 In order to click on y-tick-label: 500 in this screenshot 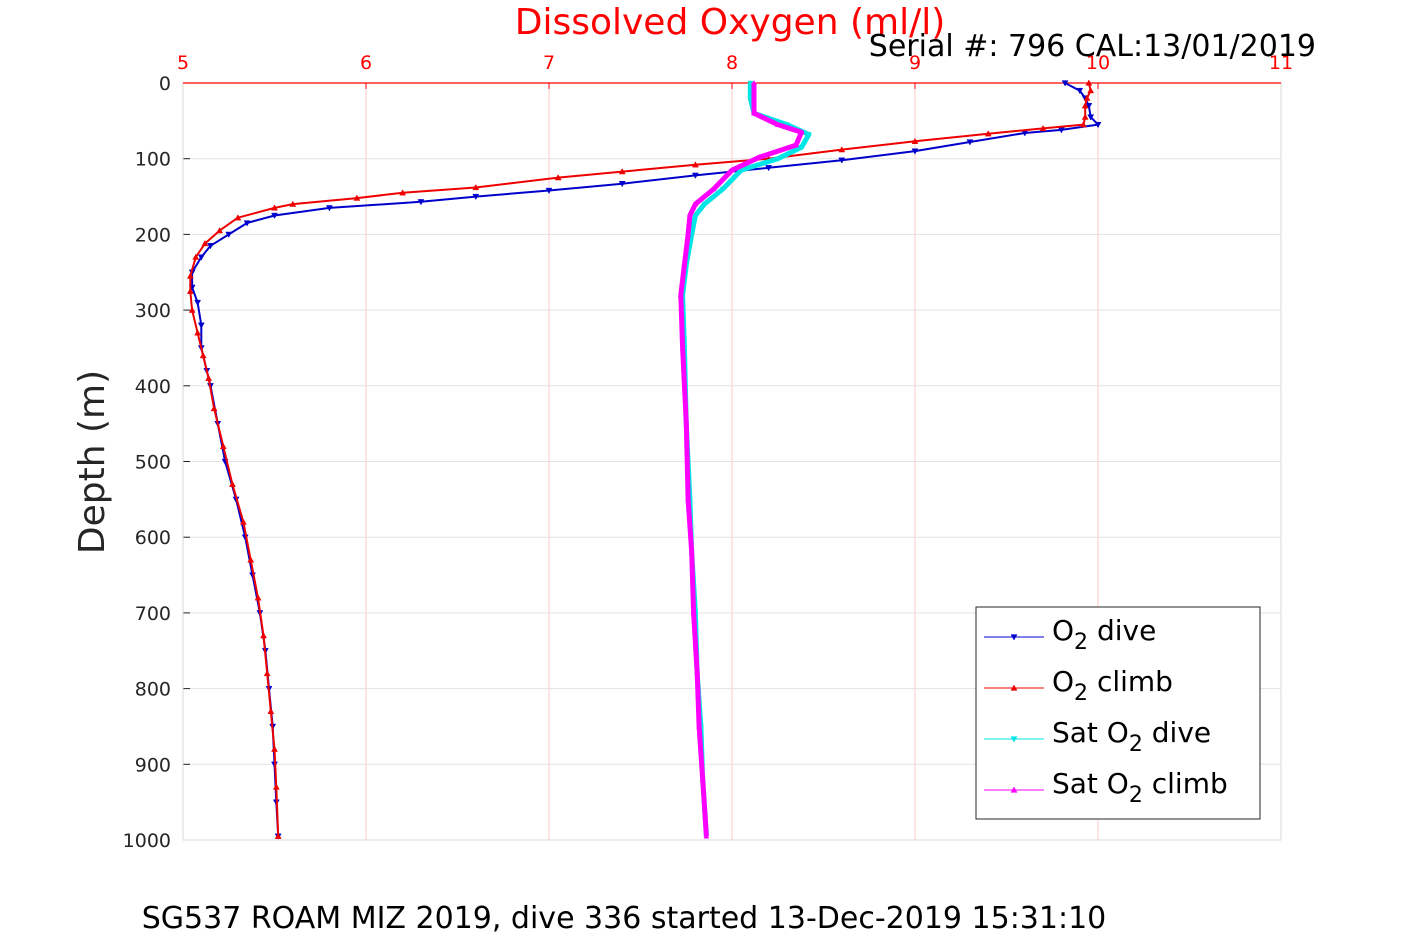, I will do `click(153, 463)`.